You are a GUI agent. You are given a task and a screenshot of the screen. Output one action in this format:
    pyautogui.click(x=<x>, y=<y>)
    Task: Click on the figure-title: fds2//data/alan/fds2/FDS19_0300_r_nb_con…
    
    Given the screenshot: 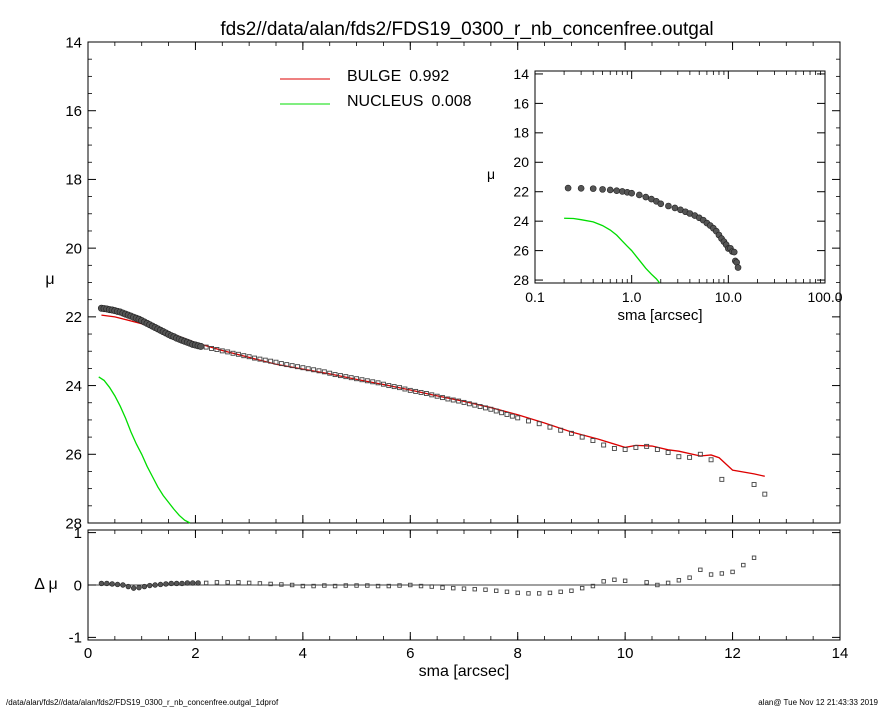 What is the action you would take?
    pyautogui.click(x=466, y=29)
    